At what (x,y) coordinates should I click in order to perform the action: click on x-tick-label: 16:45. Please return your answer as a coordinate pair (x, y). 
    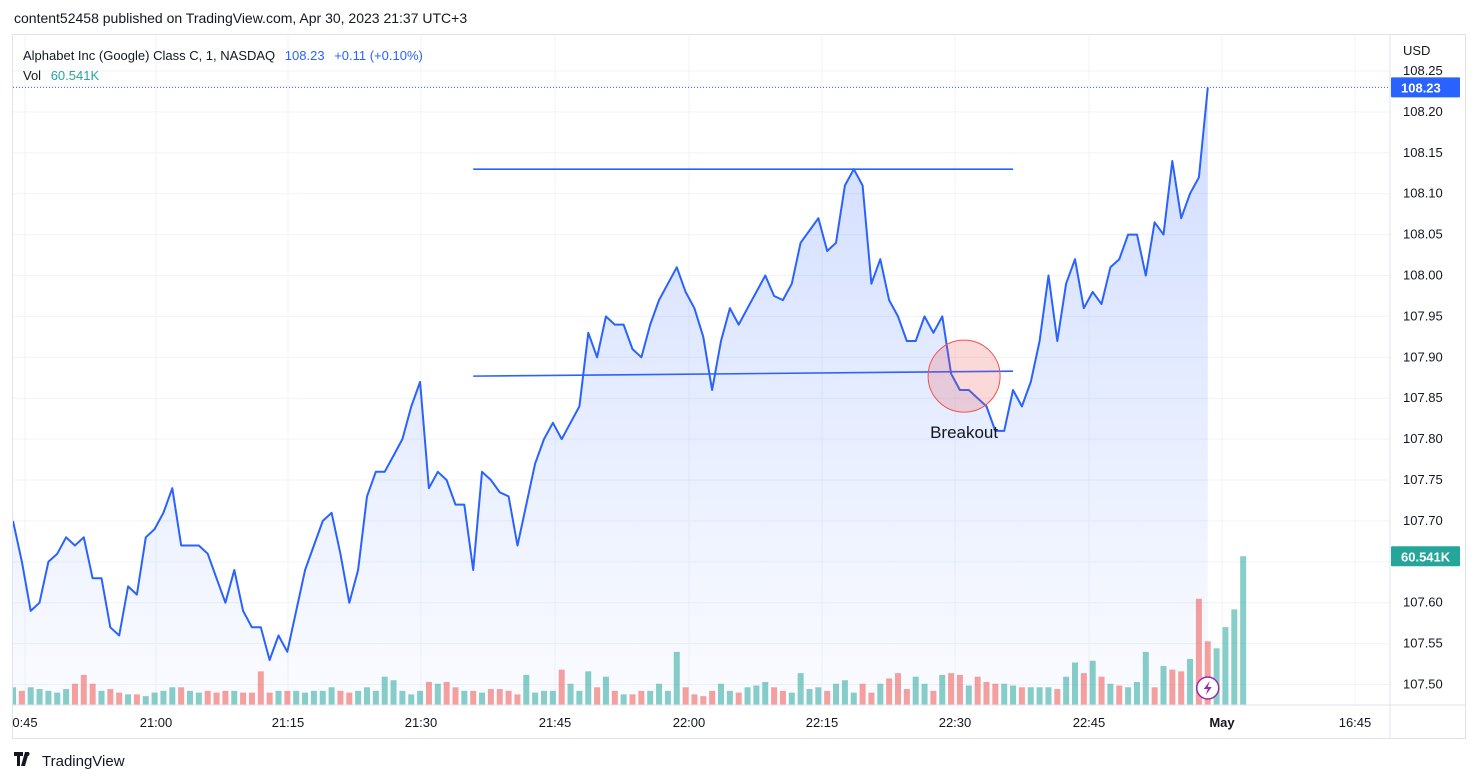
    Looking at the image, I should click on (1355, 722).